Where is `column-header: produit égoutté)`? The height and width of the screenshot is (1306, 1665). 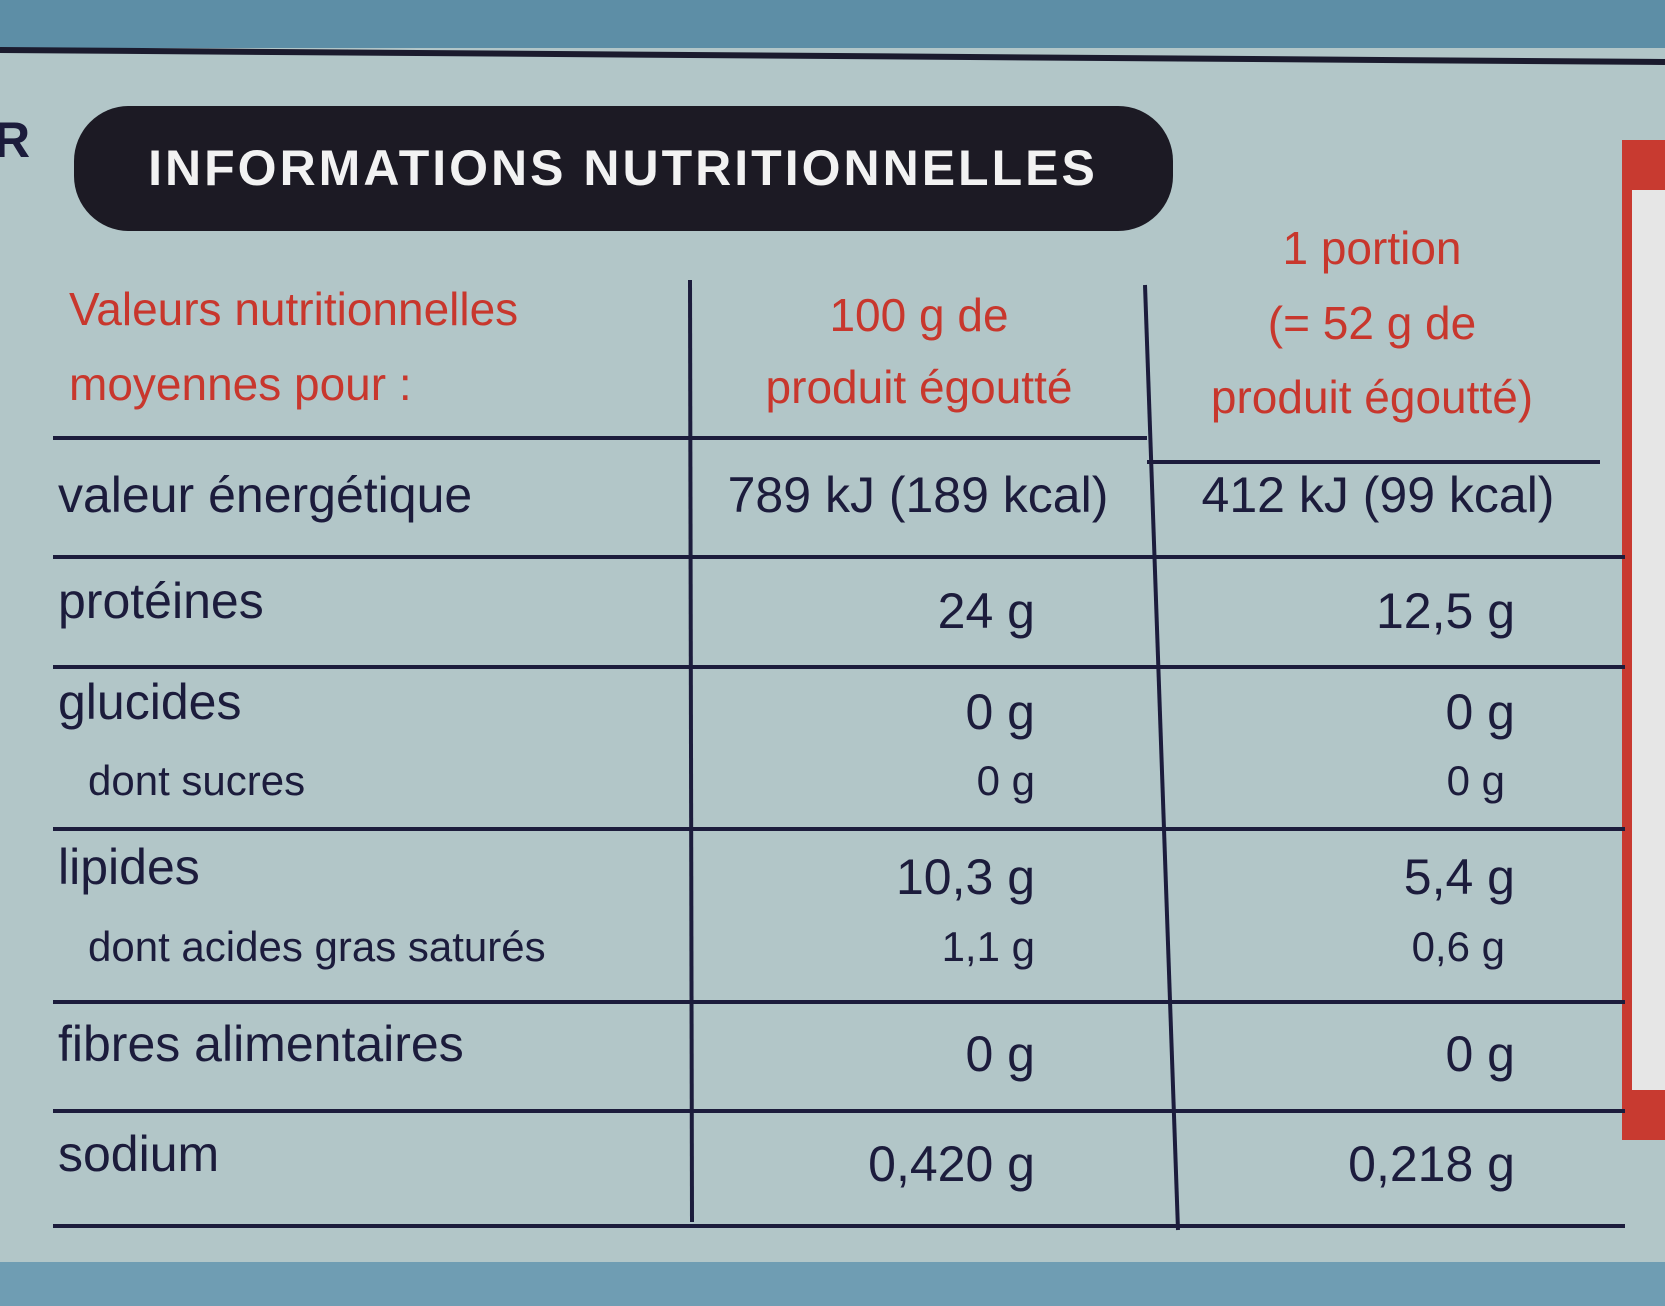 column-header: produit égoutté) is located at coordinates (1372, 397).